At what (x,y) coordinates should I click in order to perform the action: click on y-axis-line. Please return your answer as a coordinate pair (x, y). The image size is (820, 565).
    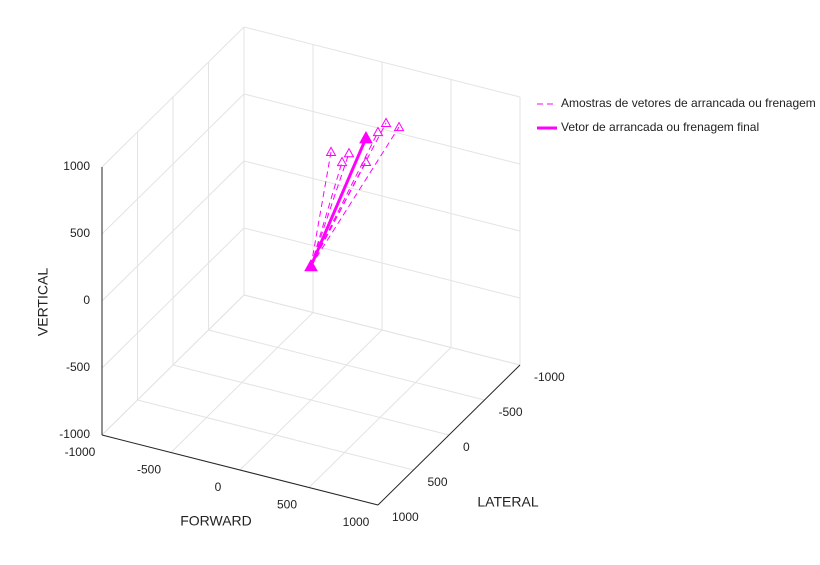
    Looking at the image, I should click on (449, 435).